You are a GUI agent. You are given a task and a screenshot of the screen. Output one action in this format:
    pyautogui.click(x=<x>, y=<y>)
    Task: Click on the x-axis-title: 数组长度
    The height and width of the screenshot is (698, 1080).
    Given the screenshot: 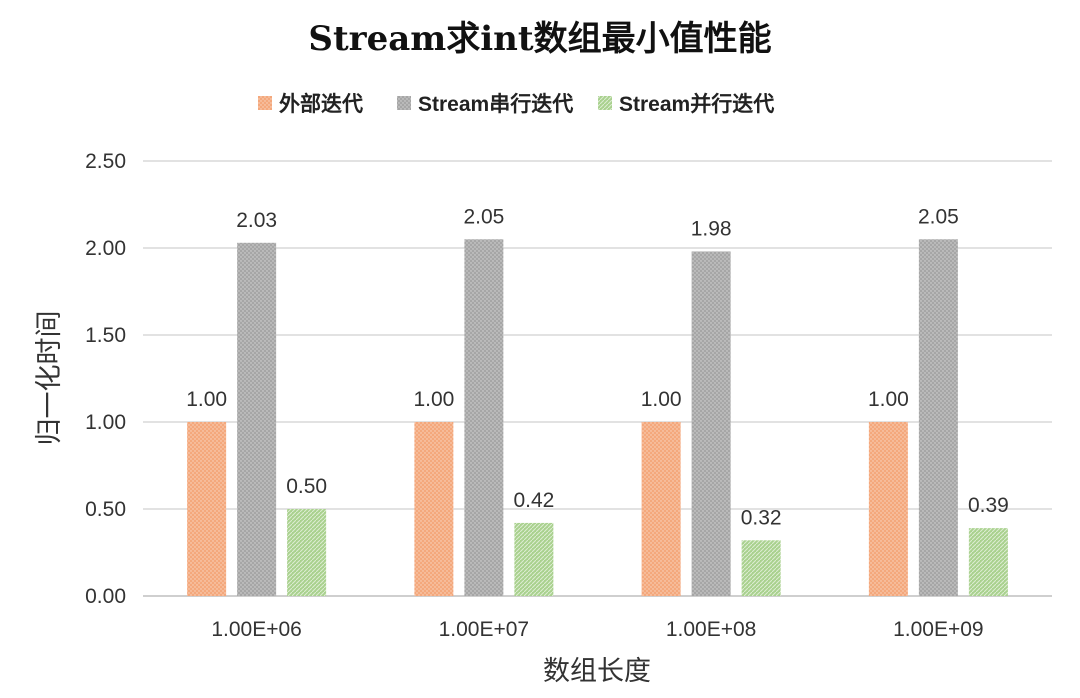 What is the action you would take?
    pyautogui.click(x=597, y=671)
    